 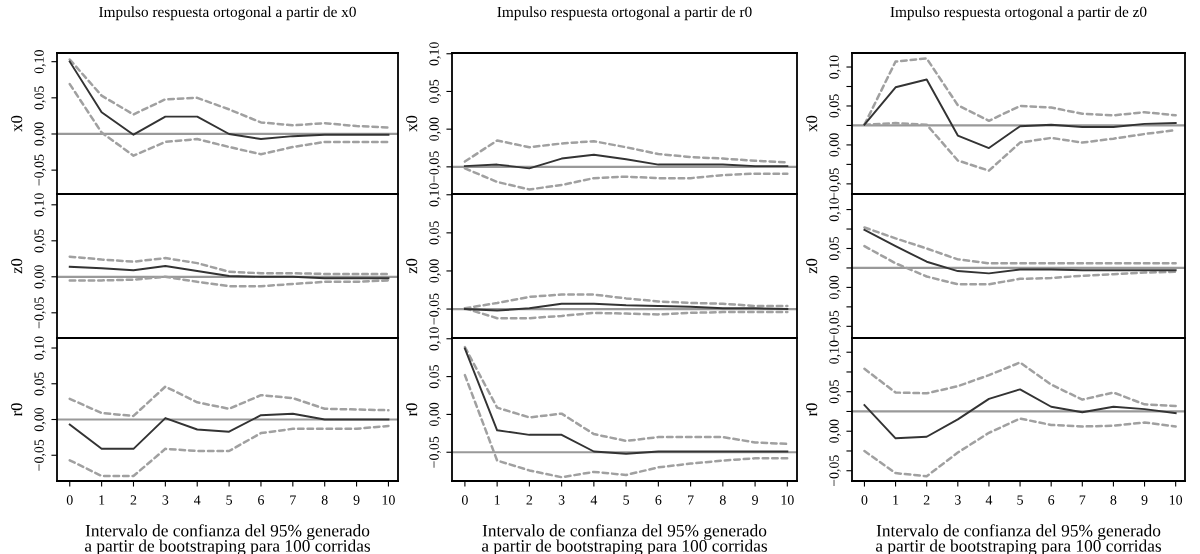 What do you see at coordinates (1018, 13) in the screenshot?
I see `chart-title: Impulso respuesta ortogonal a partir de z0` at bounding box center [1018, 13].